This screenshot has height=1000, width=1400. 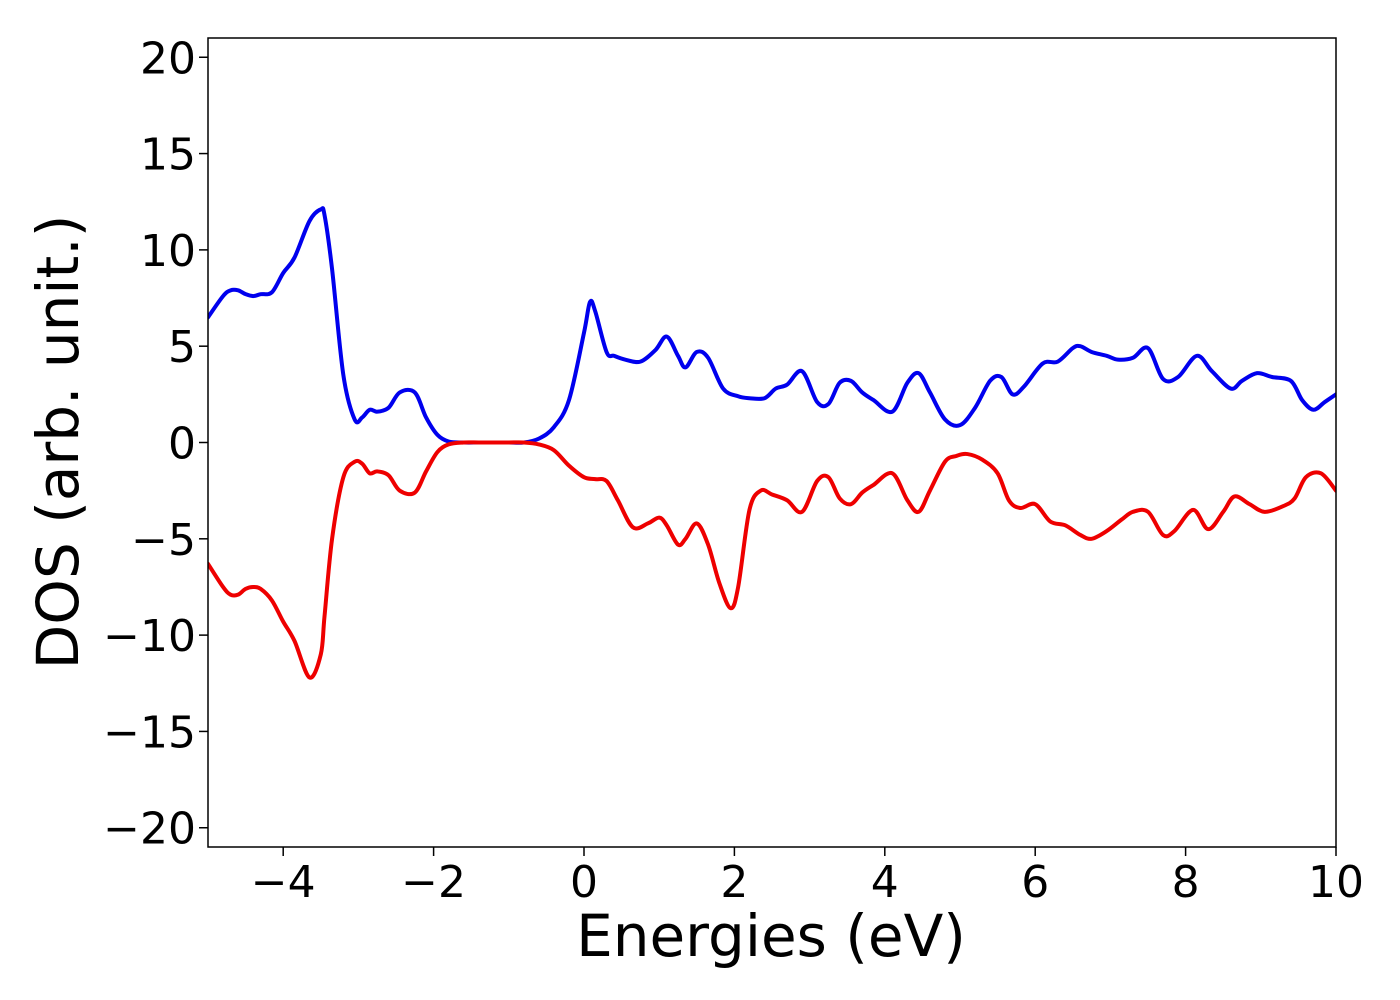 I want to click on y-tick-label: −15, so click(x=149, y=732).